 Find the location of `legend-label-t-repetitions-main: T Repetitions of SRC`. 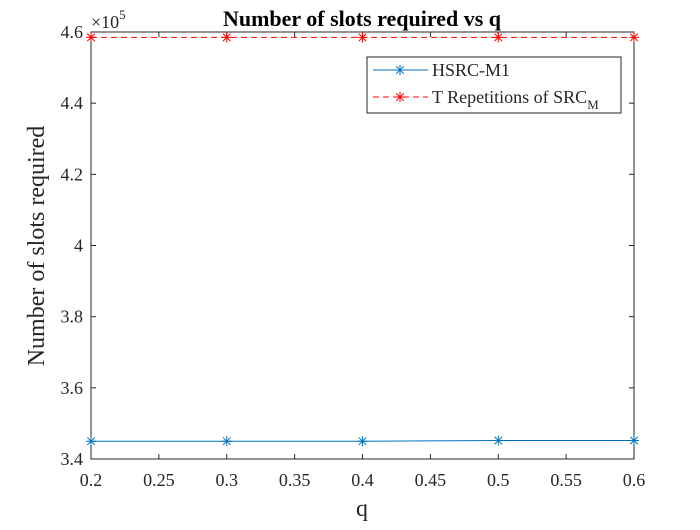

legend-label-t-repetitions-main: T Repetitions of SRC is located at coordinates (509, 97).